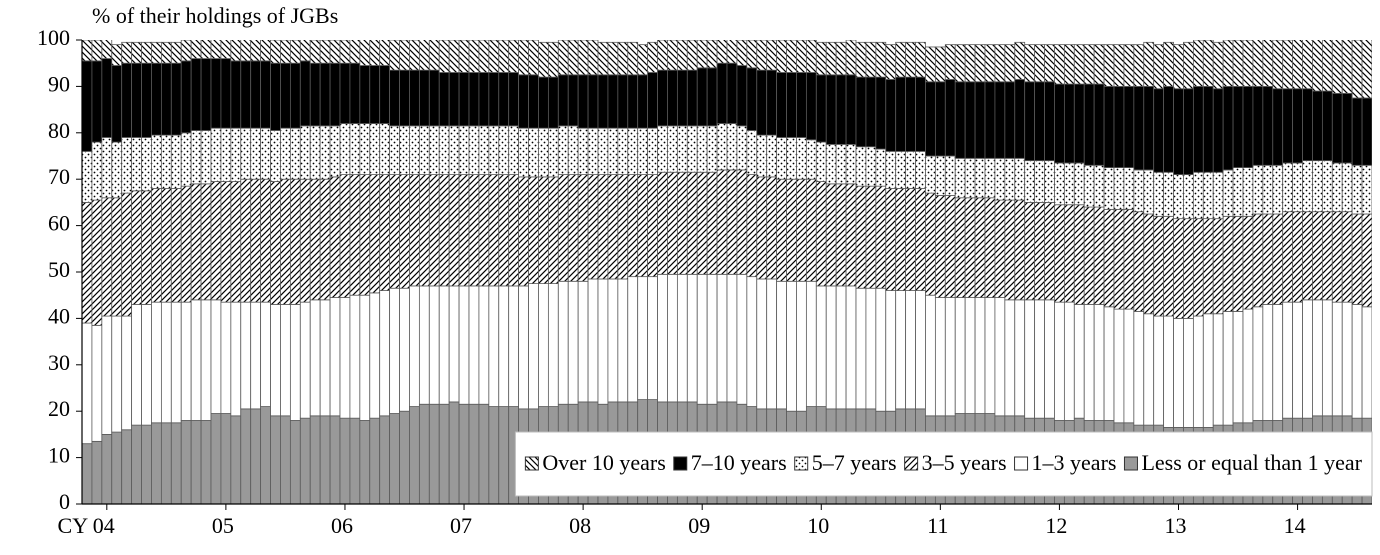 This screenshot has height=555, width=1380. Describe the element at coordinates (818, 525) in the screenshot. I see `x-tick-label: 10` at that location.